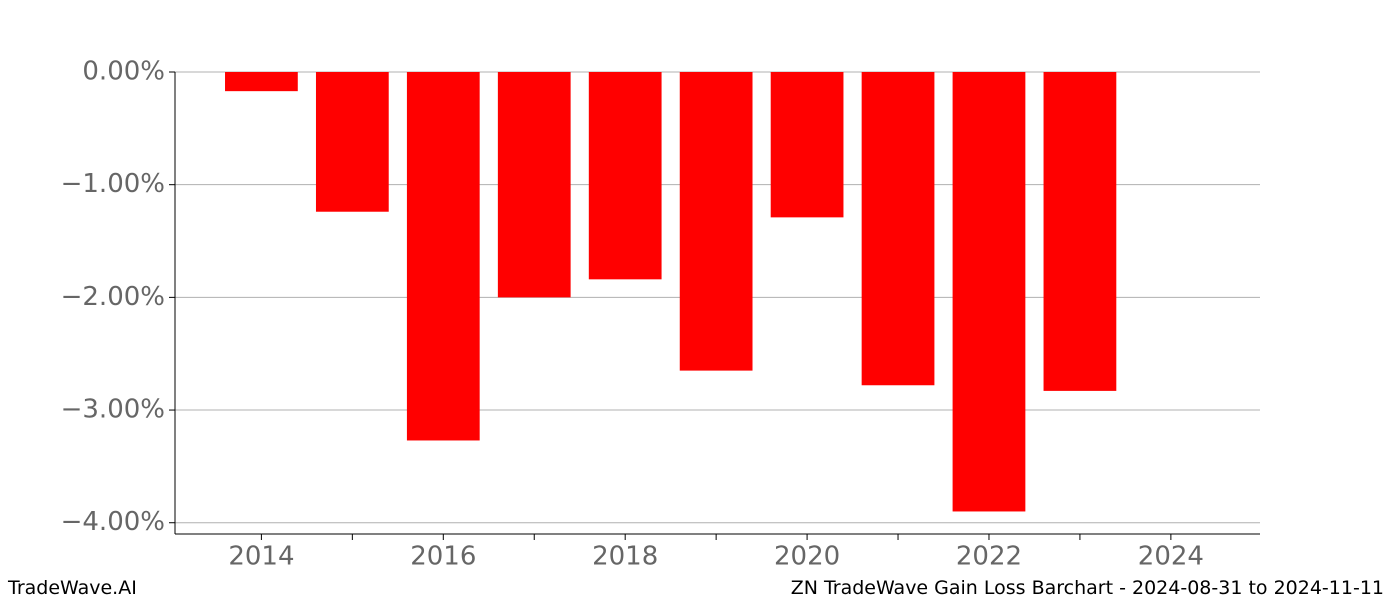  I want to click on x-tick-label: 2014, so click(261, 557).